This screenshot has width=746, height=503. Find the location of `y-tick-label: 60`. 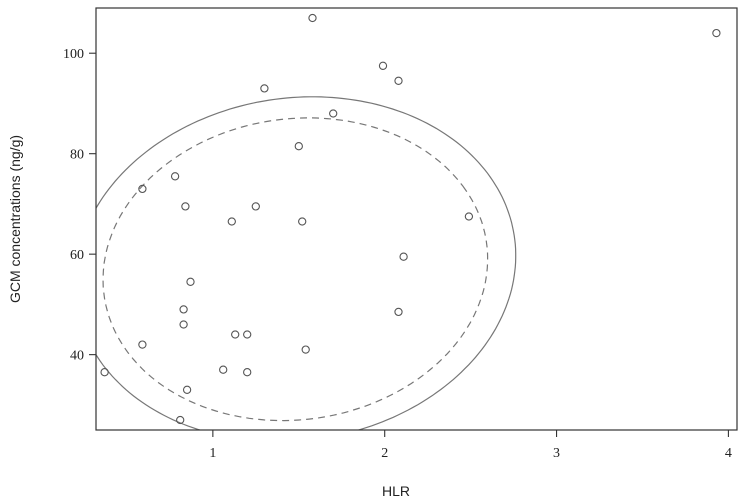

y-tick-label: 60 is located at coordinates (77, 255).